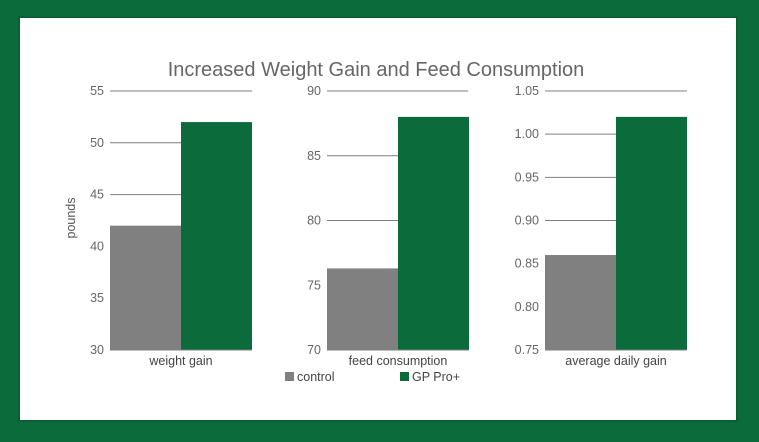 Image resolution: width=759 pixels, height=442 pixels. What do you see at coordinates (616, 361) in the screenshot?
I see `category-label: average daily gain` at bounding box center [616, 361].